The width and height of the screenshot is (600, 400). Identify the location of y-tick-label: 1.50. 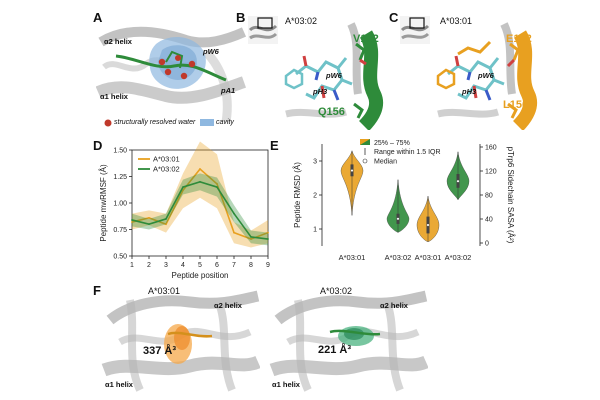
(120, 151).